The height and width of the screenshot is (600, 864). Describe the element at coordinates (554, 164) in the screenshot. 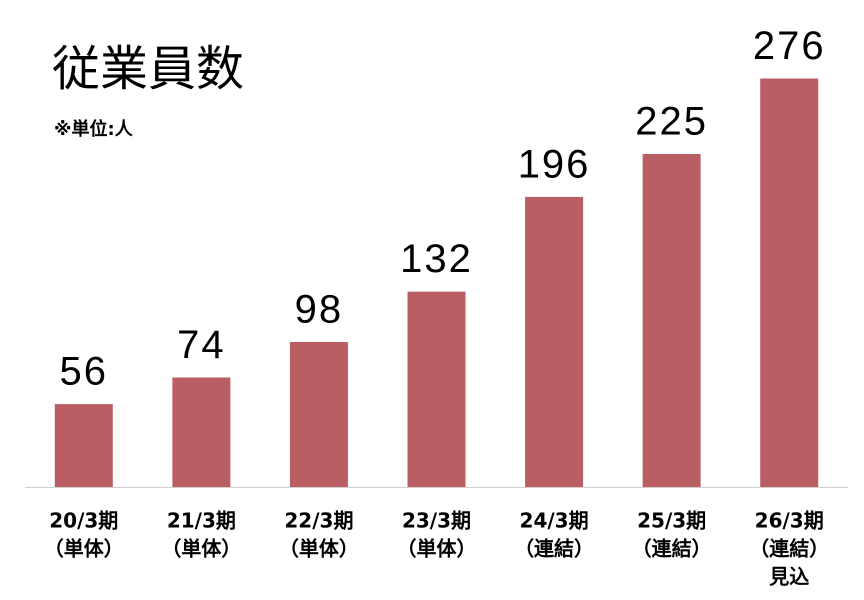

I see `value-label: 196` at that location.